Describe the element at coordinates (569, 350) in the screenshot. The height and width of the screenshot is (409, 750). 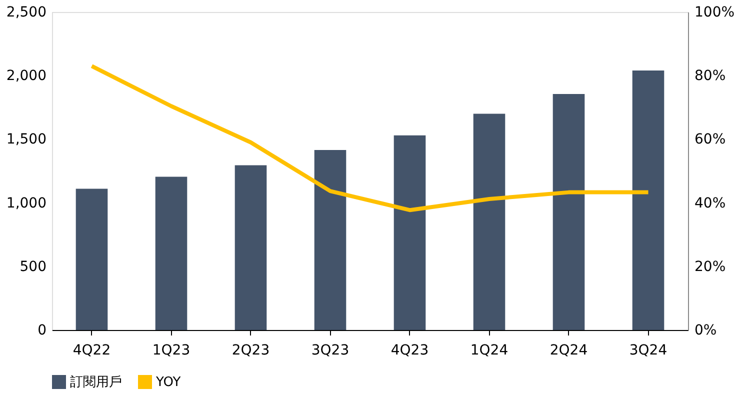
I see `x-tick-label: 2Q24` at that location.